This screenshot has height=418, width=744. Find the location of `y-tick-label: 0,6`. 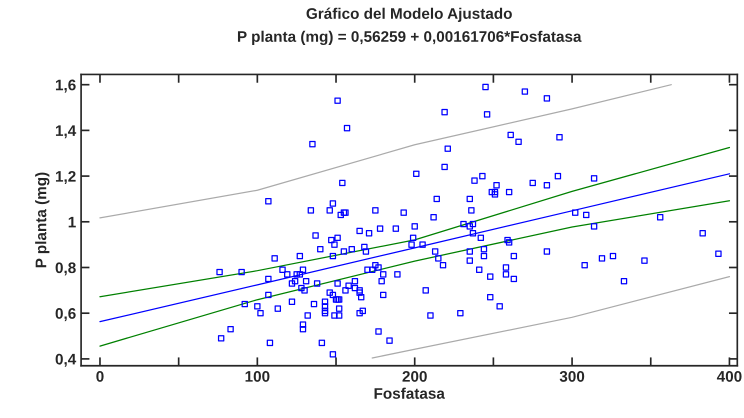

y-tick-label: 0,6 is located at coordinates (66, 315).